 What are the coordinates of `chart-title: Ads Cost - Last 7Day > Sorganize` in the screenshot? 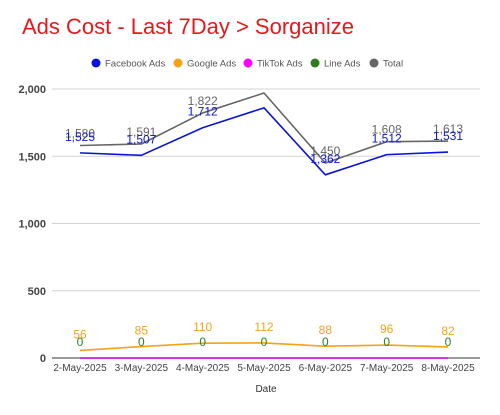 It's located at (188, 26).